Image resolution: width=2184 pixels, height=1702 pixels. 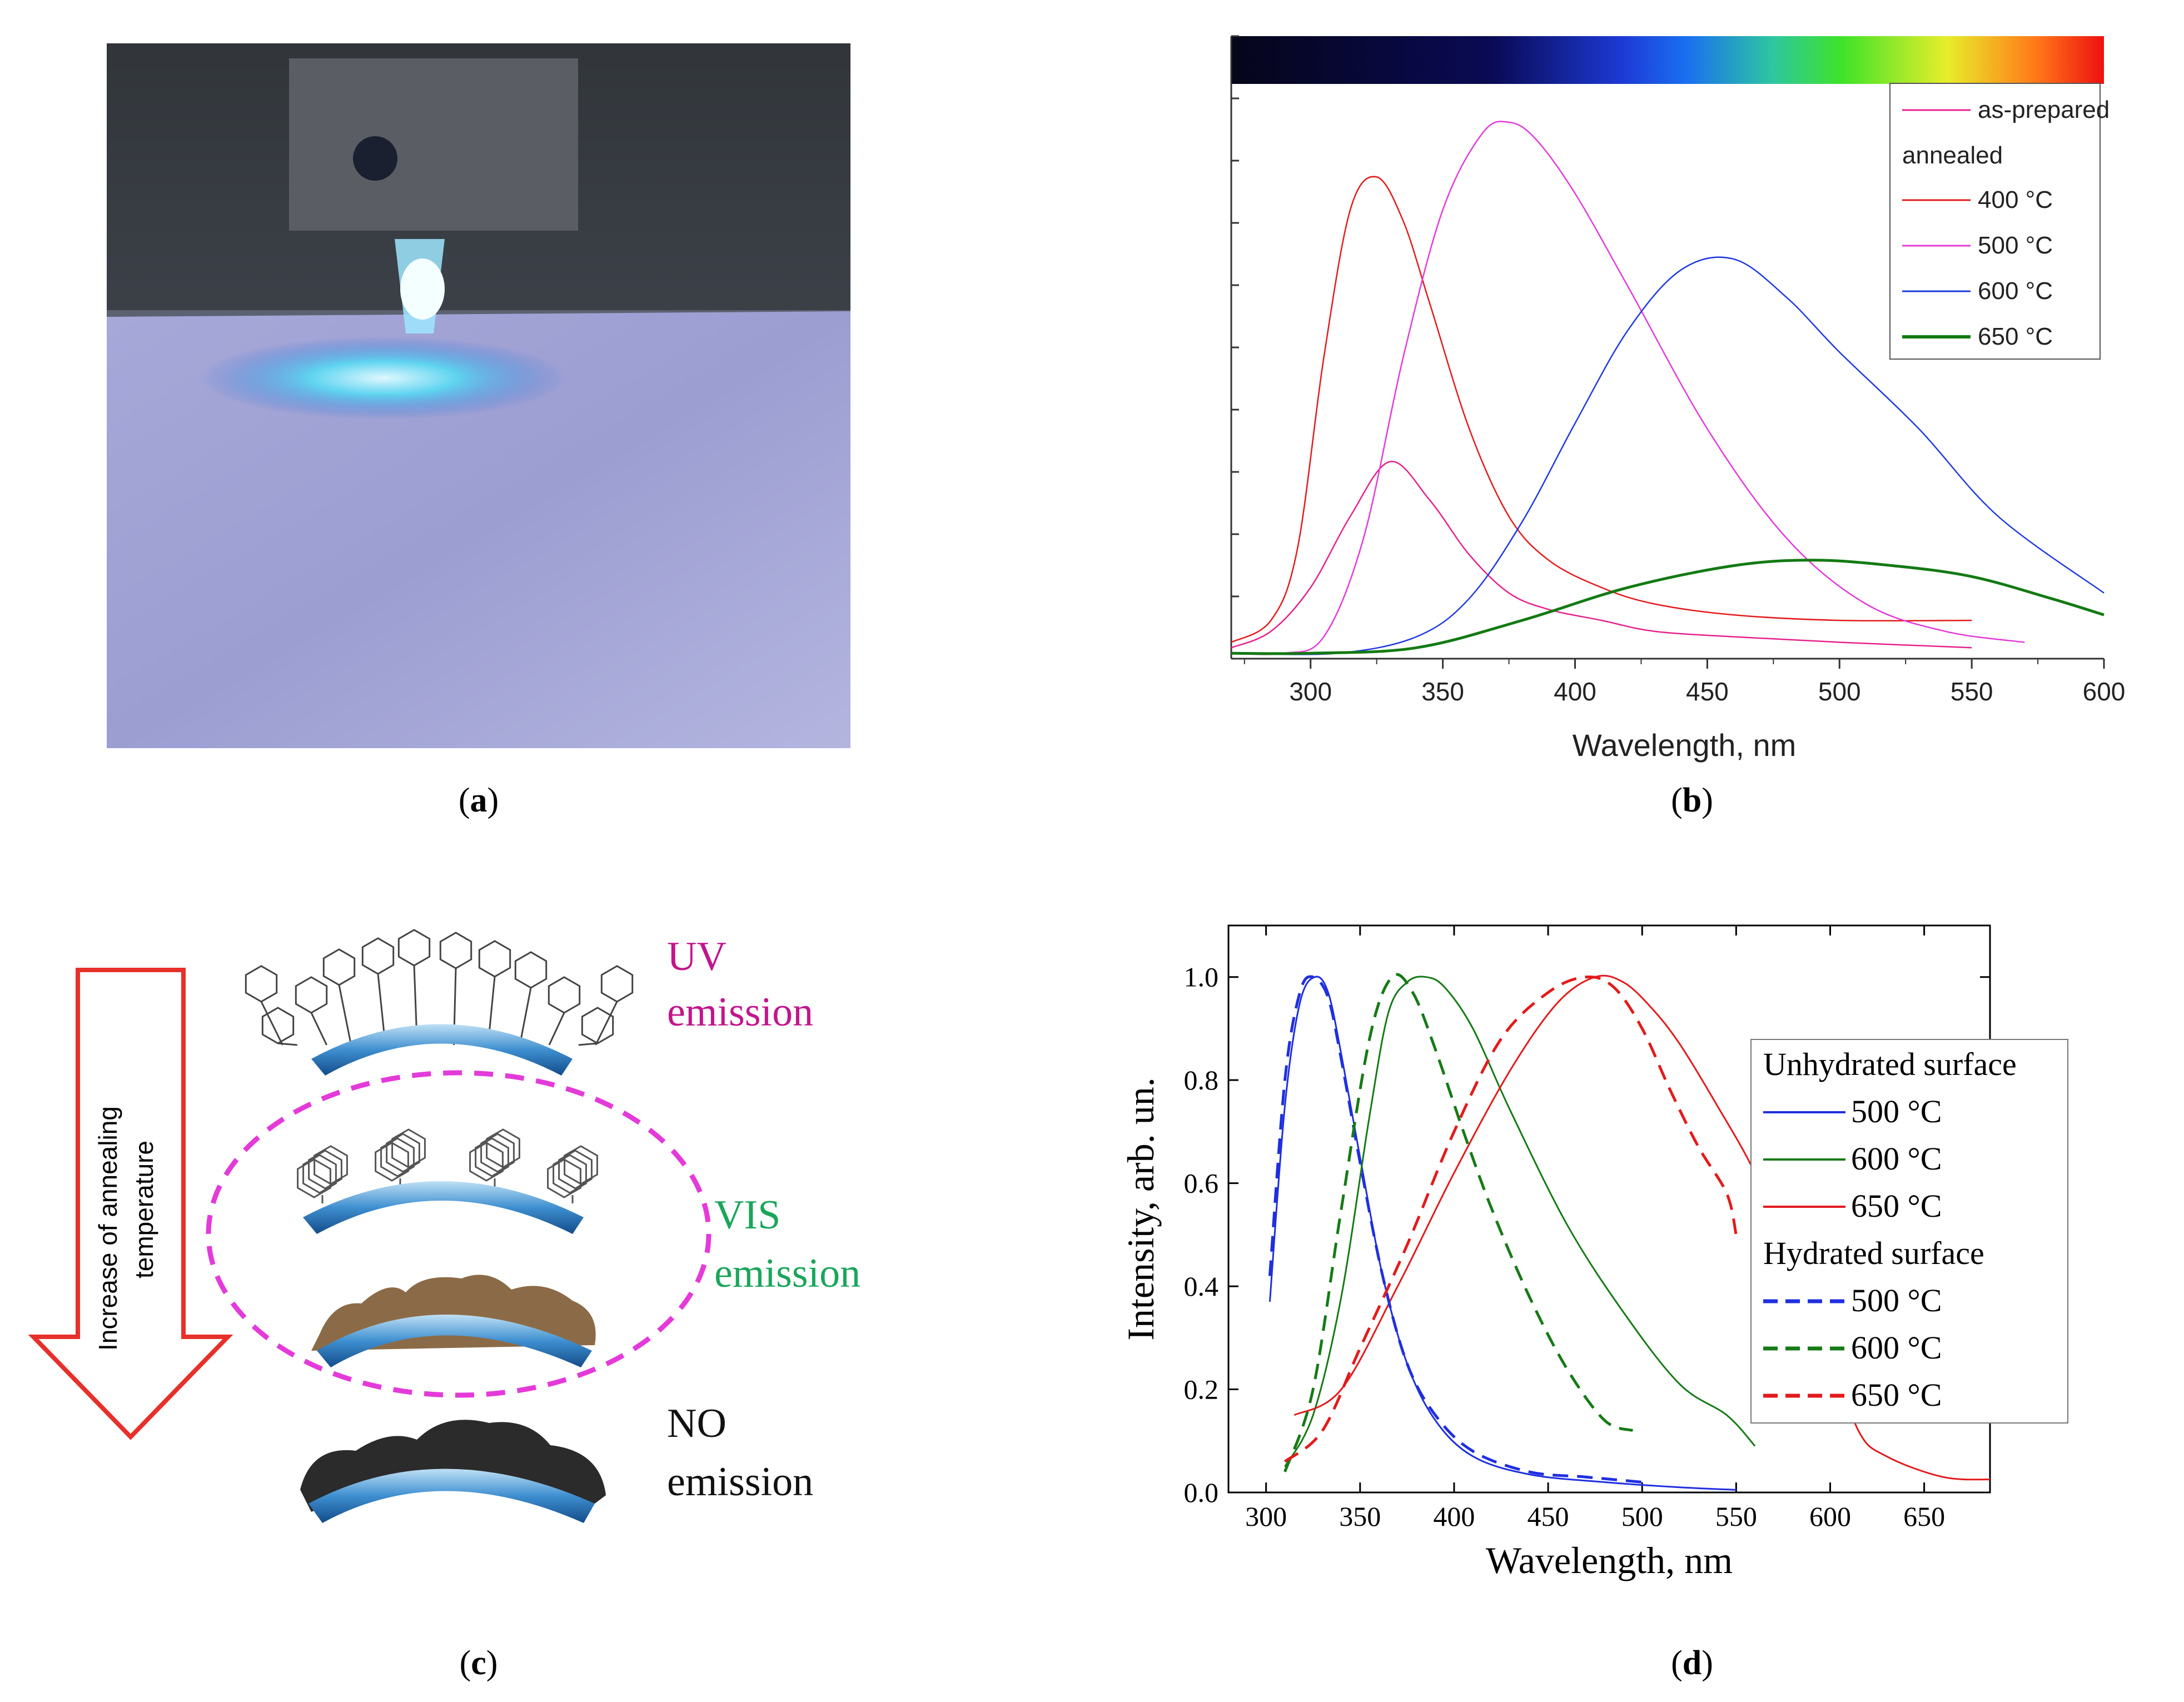 What do you see at coordinates (1201, 977) in the screenshot?
I see `d-ytick-label: 1.0` at bounding box center [1201, 977].